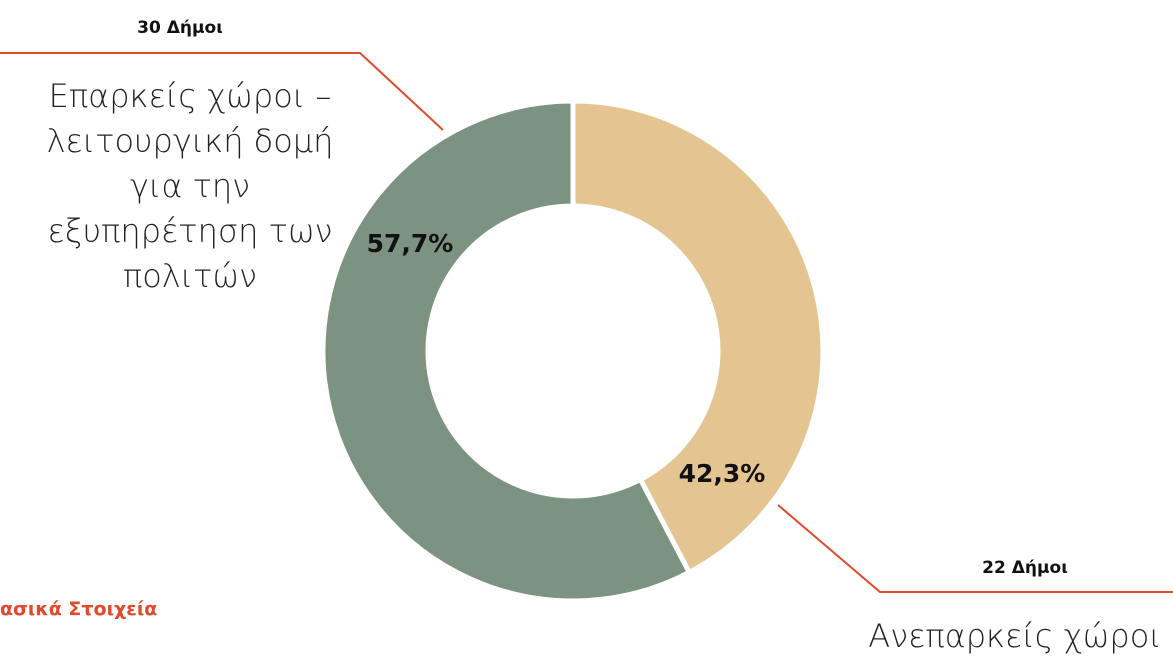  Describe the element at coordinates (79, 609) in the screenshot. I see `section-heading: ασικά Στοιχεία` at that location.